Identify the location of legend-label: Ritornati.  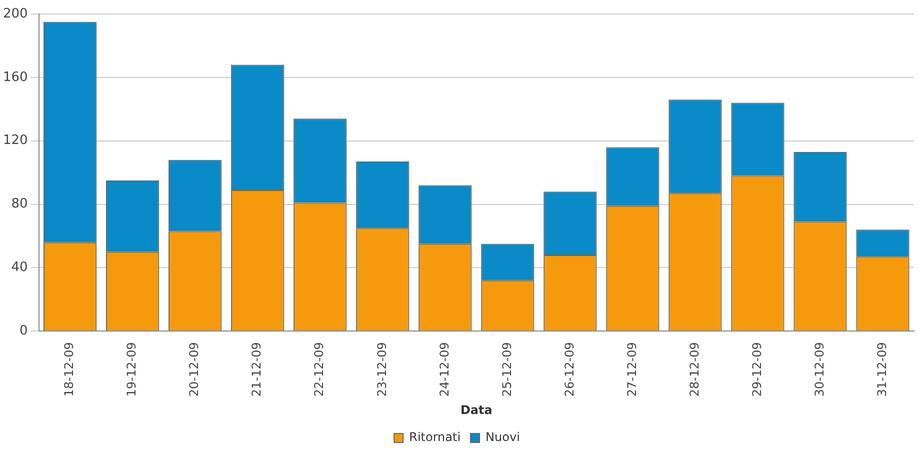
(435, 437).